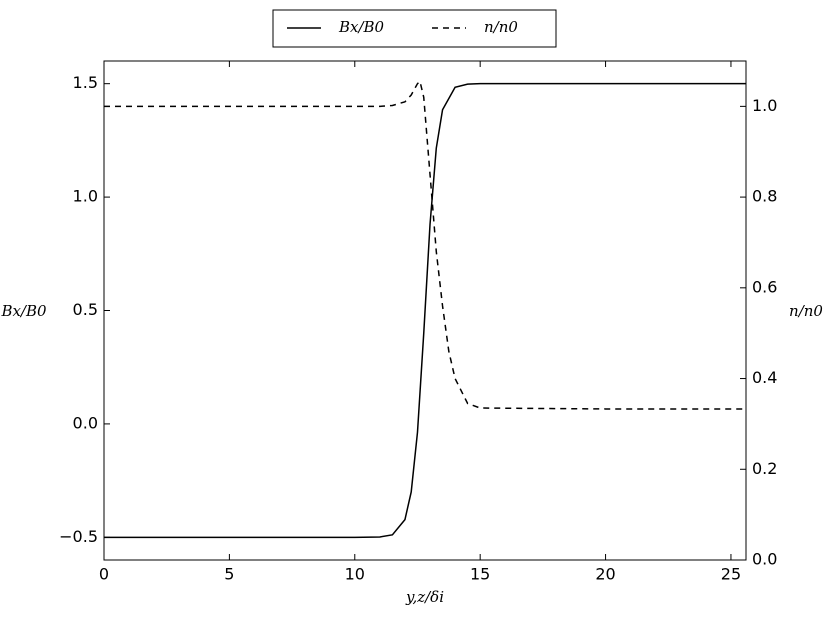 The width and height of the screenshot is (830, 623). I want to click on y-axis-label: Bx/B0, so click(23, 311).